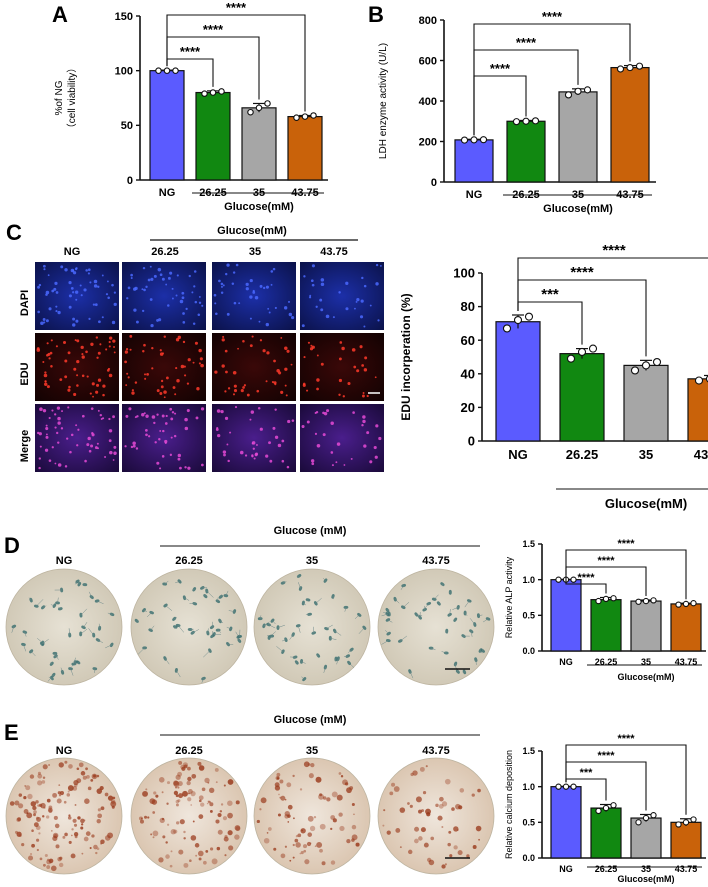  What do you see at coordinates (255, 252) in the screenshot?
I see `col-label-35: 35` at bounding box center [255, 252].